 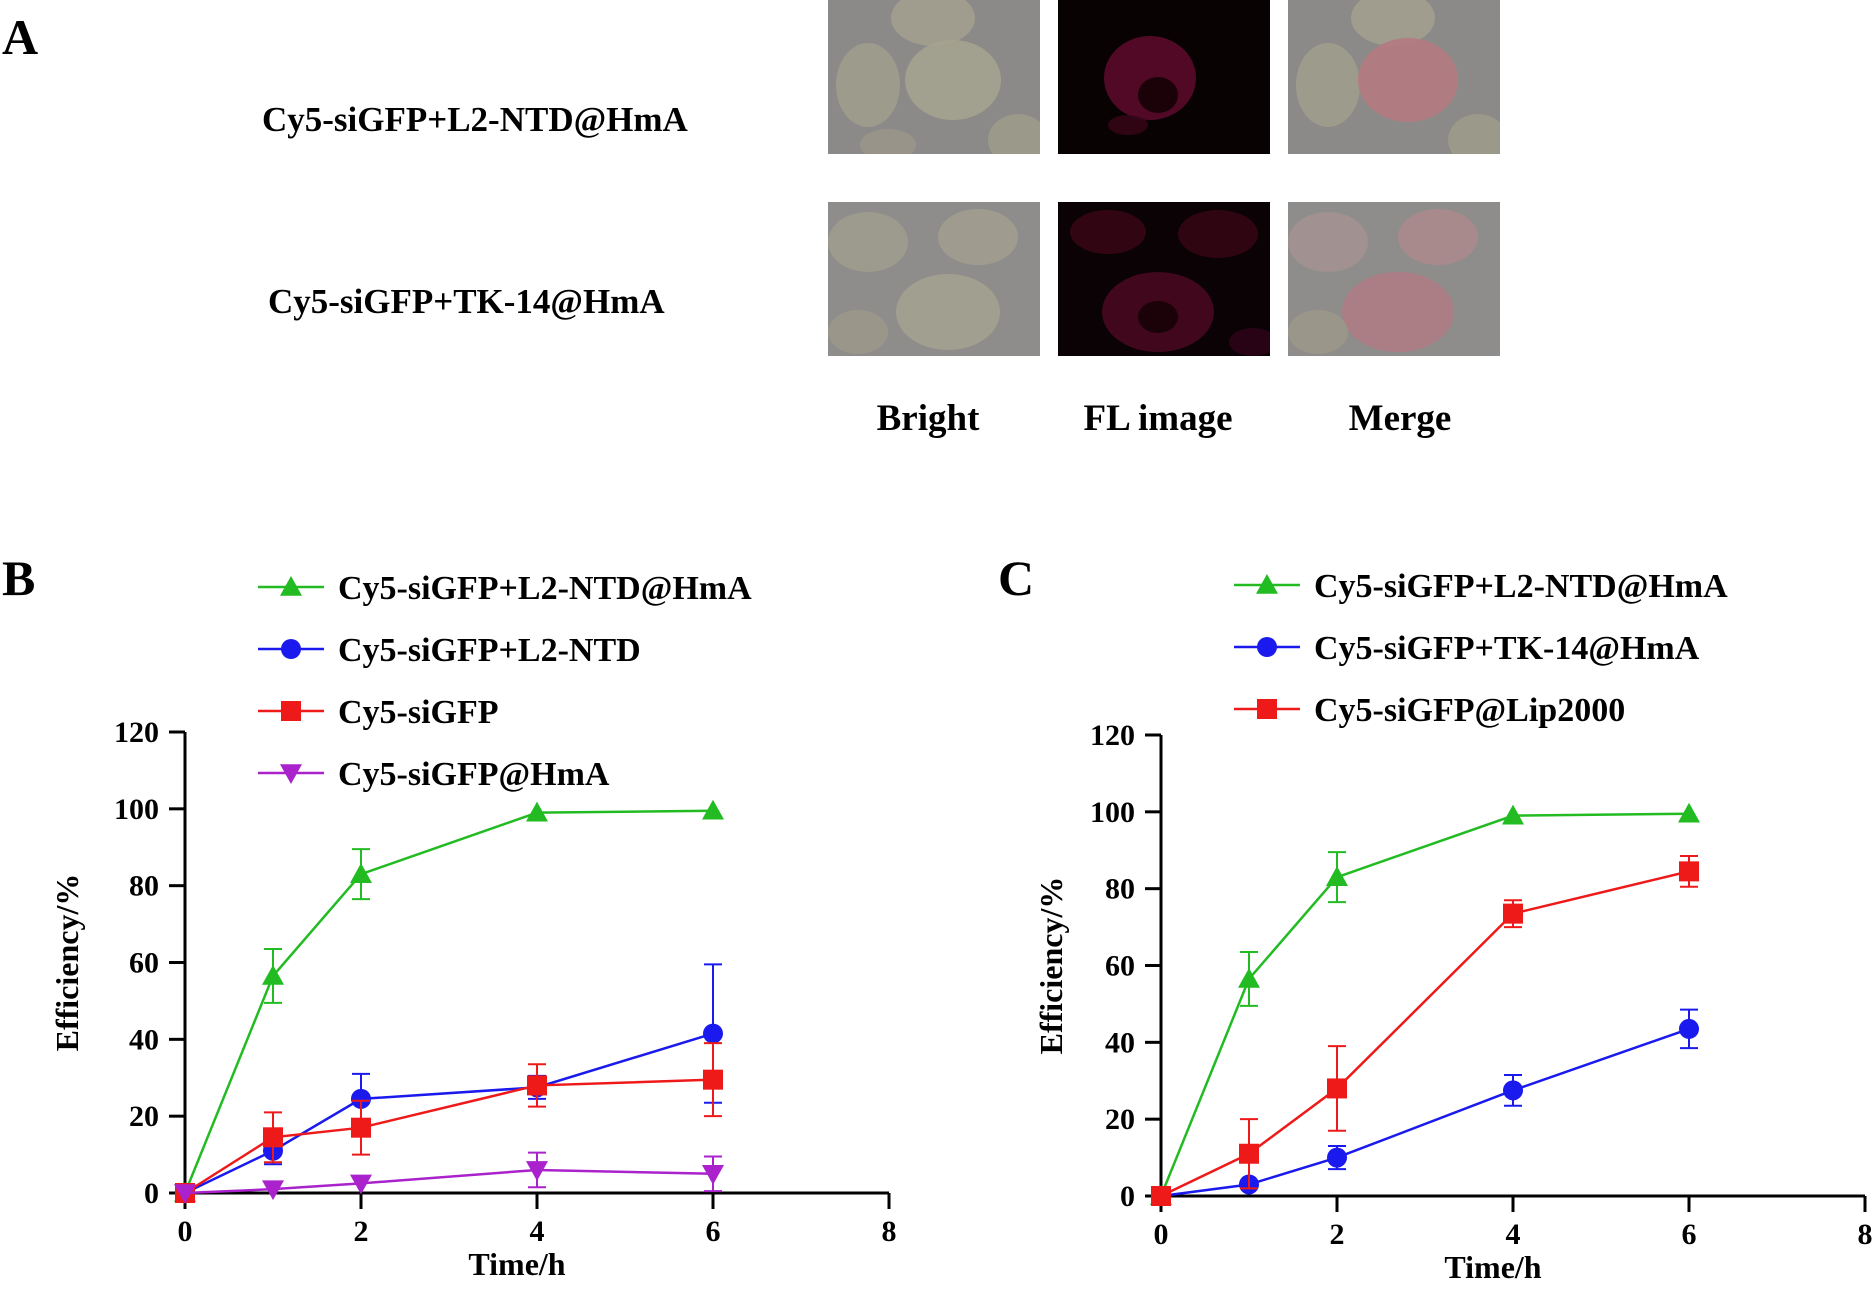 What do you see at coordinates (1689, 1234) in the screenshot?
I see `panel-c-x-tick-label: 6` at bounding box center [1689, 1234].